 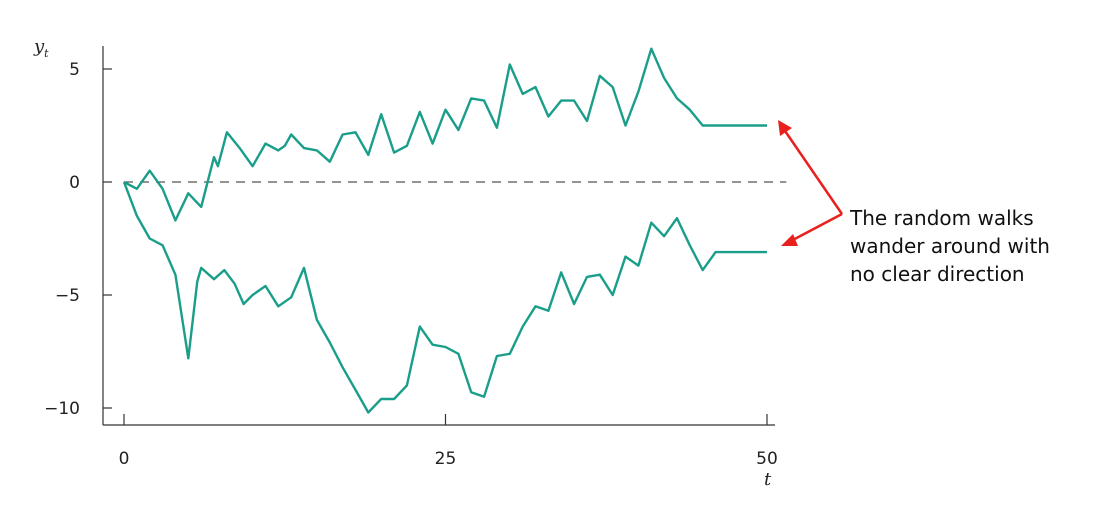 I want to click on annotation-arrow-upper, so click(x=811, y=167).